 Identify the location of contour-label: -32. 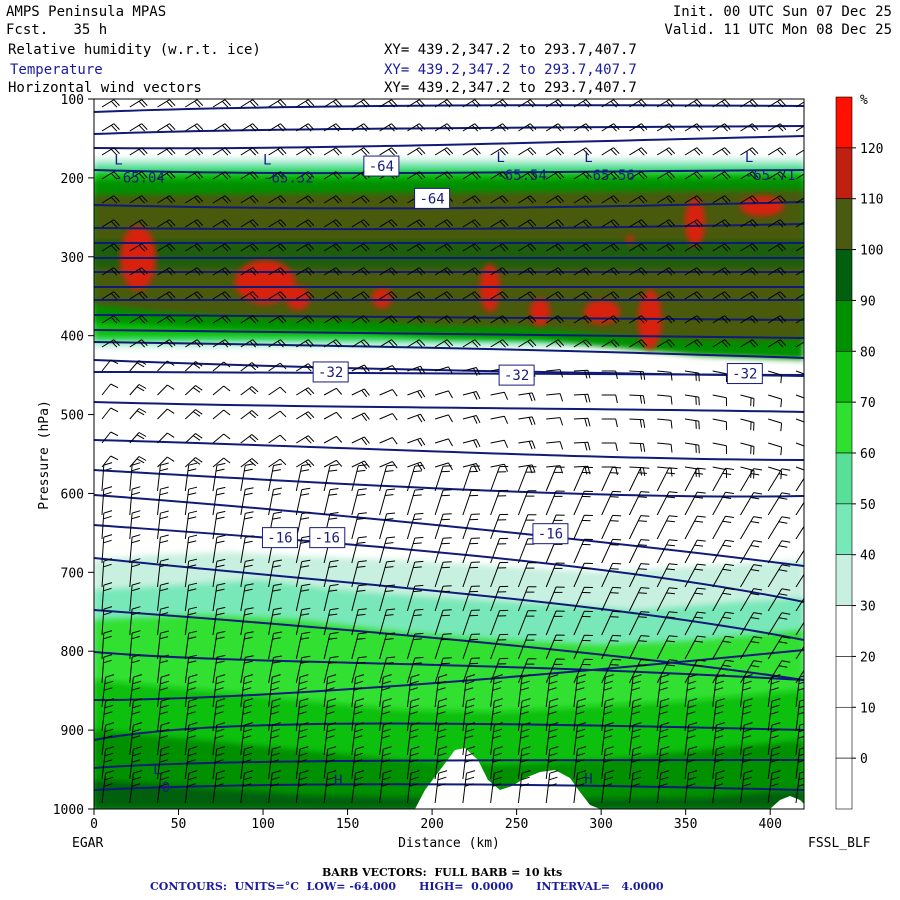
(744, 375).